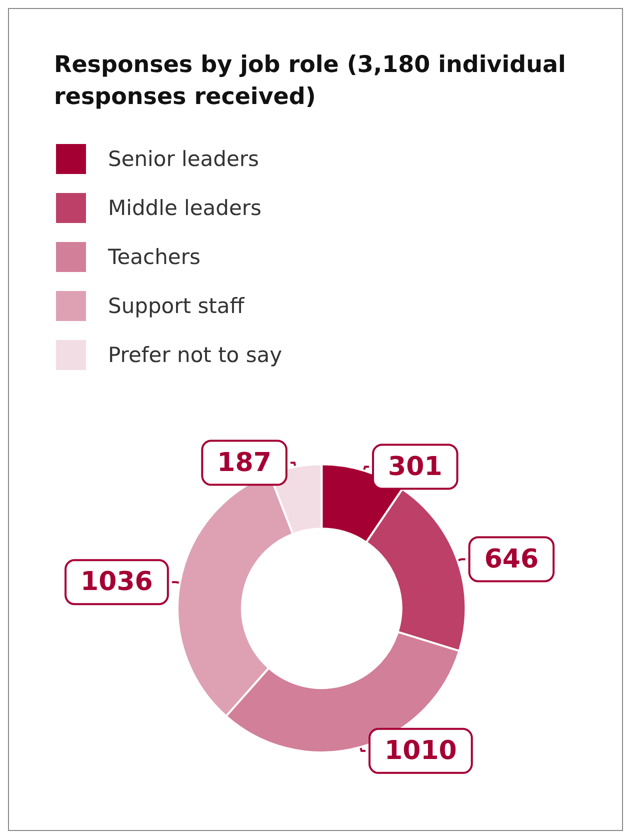 The width and height of the screenshot is (631, 839). Describe the element at coordinates (195, 355) in the screenshot. I see `legend-label: Prefer not to say` at that location.